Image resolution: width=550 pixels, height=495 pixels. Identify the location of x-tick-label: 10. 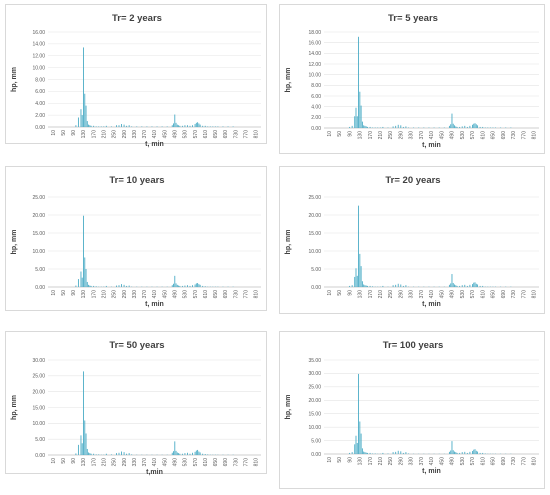
(330, 134).